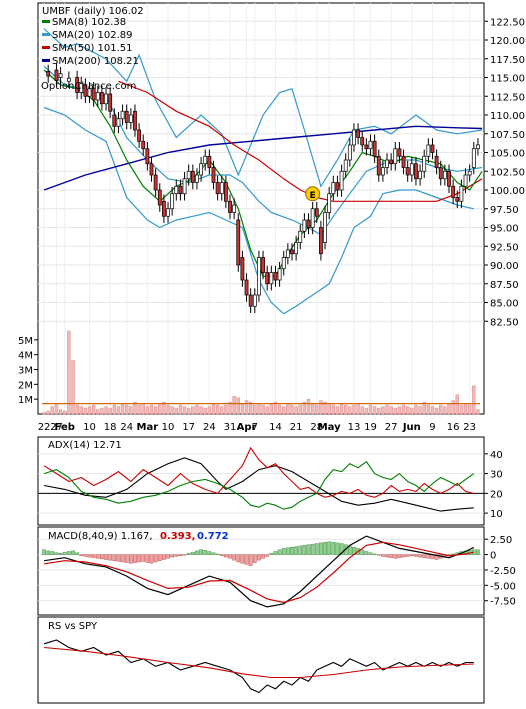 Image resolution: width=526 pixels, height=709 pixels. What do you see at coordinates (504, 229) in the screenshot?
I see `price-tick-label: 95.00` at bounding box center [504, 229].